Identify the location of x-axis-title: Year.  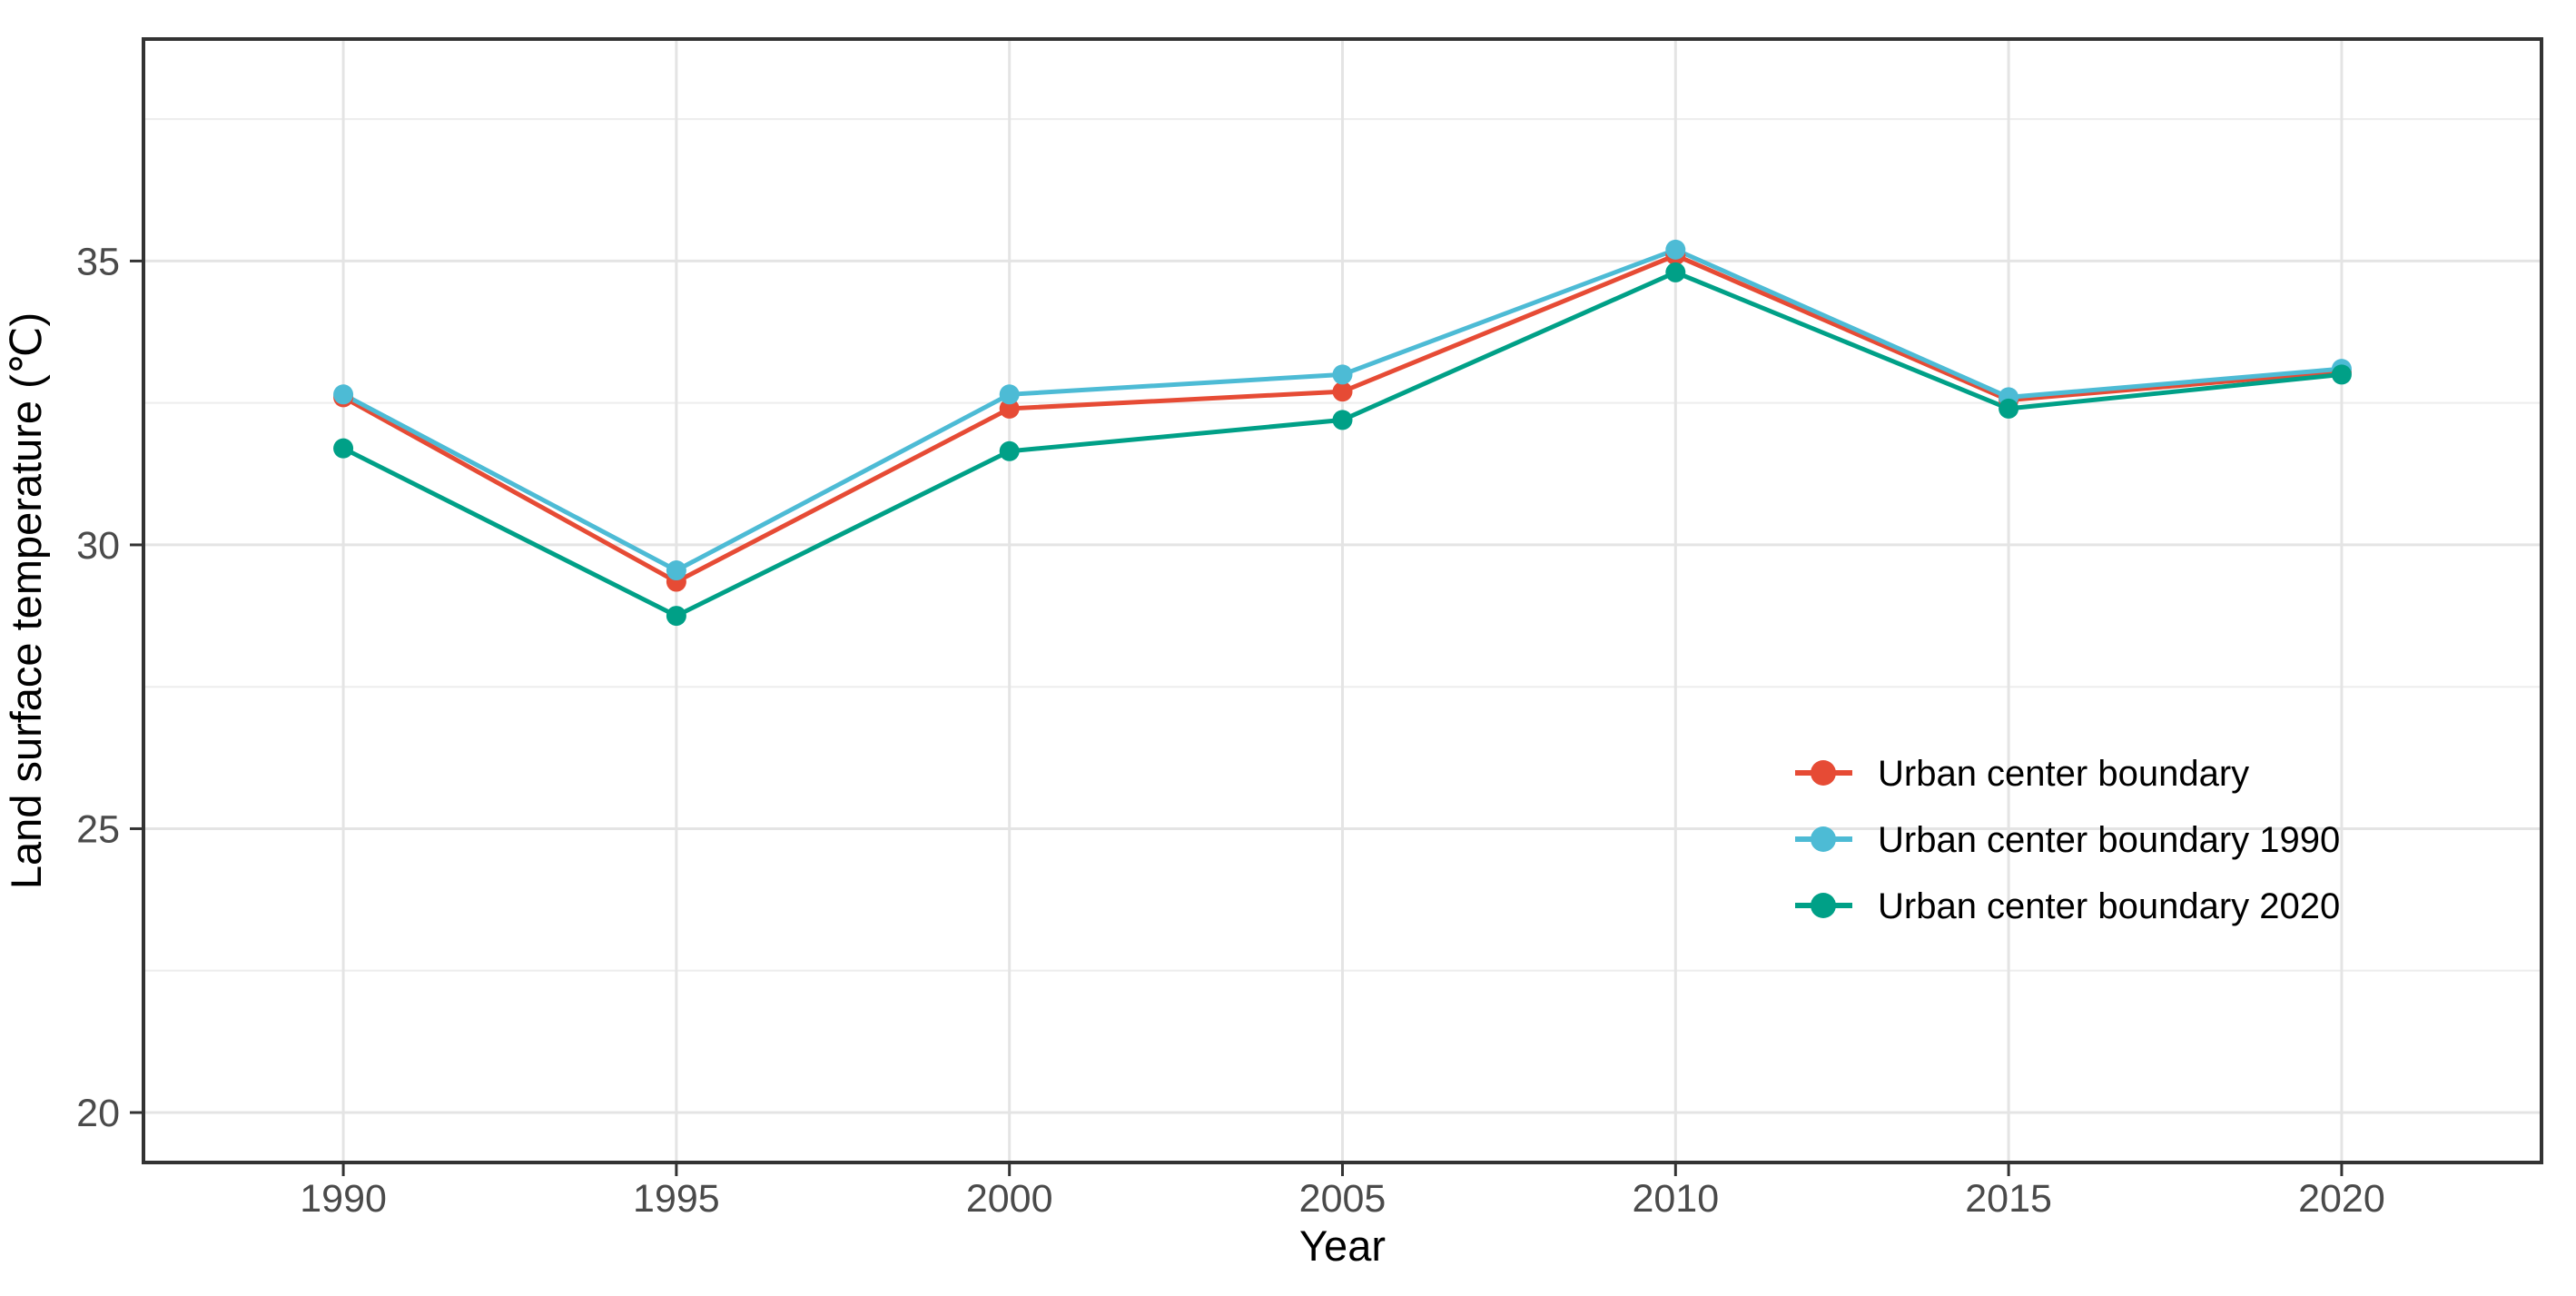
(1342, 1246).